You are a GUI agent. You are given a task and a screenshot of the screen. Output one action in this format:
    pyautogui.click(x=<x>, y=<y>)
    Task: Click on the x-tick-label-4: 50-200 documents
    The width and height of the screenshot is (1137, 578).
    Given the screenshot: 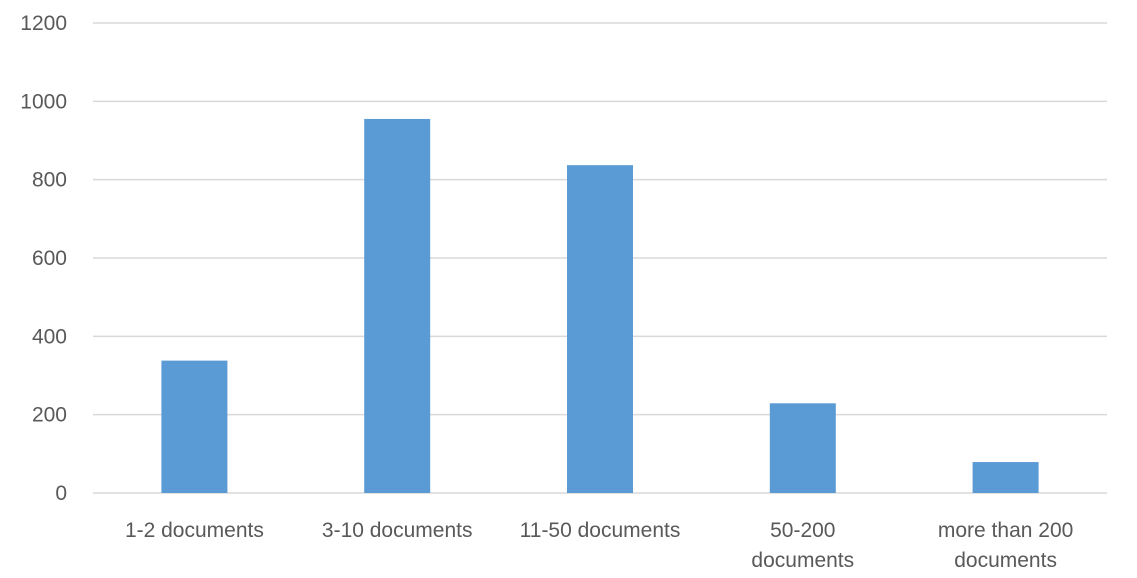 What is the action you would take?
    pyautogui.click(x=802, y=545)
    